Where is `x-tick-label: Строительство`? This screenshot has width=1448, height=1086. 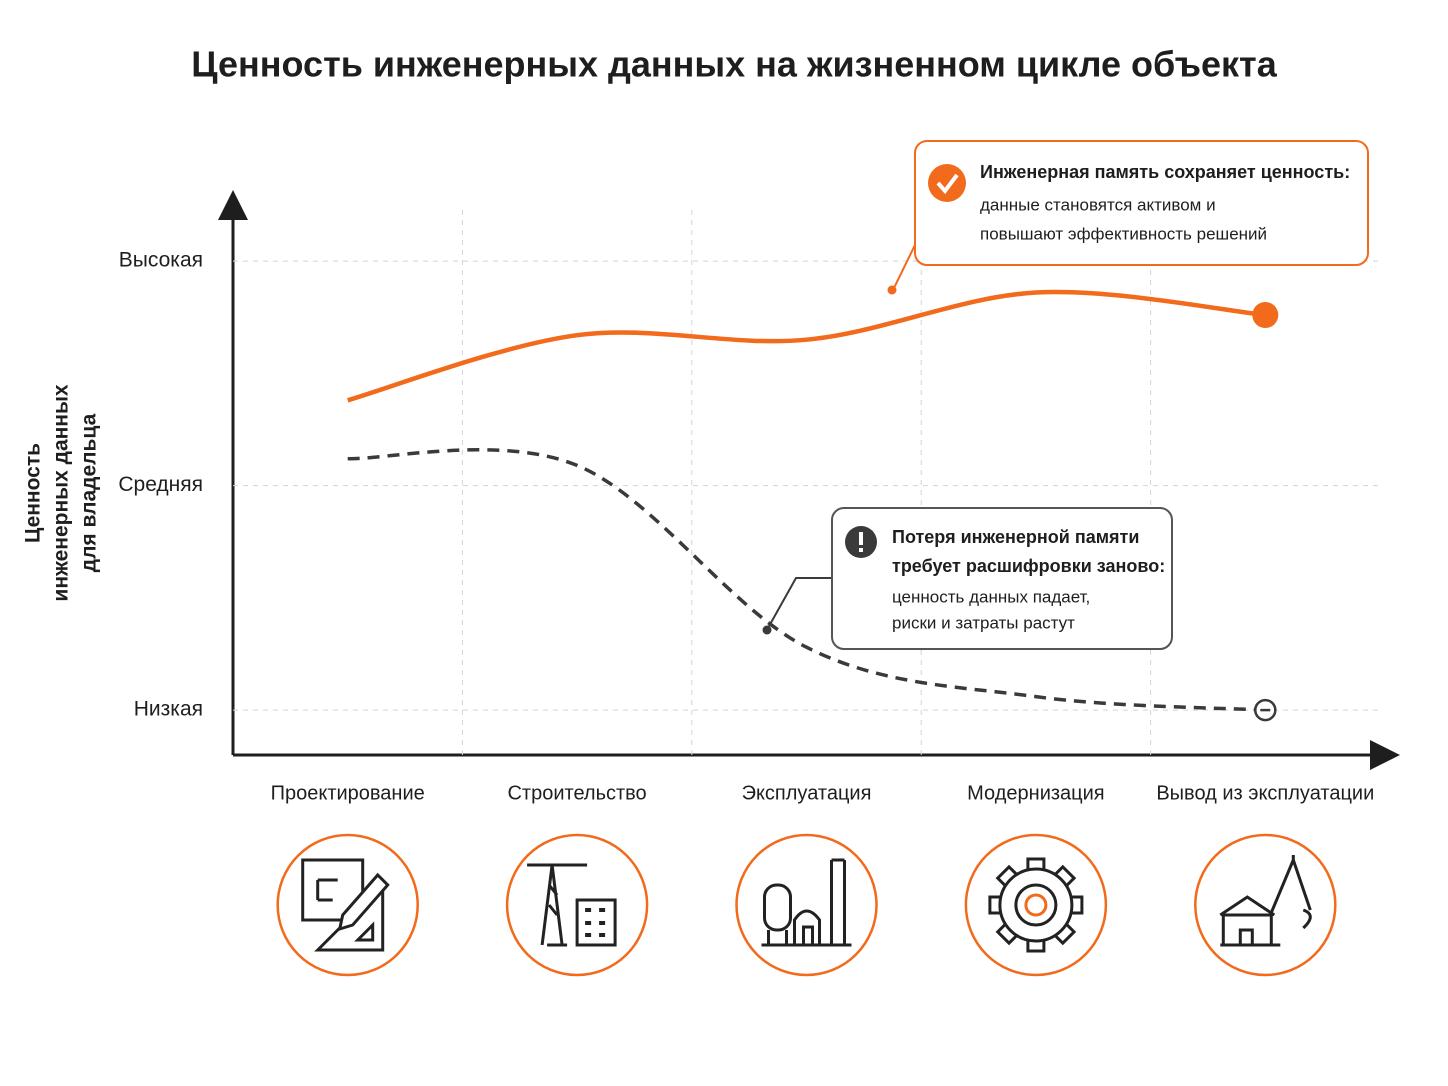
x-tick-label: Строительство is located at coordinates (576, 793).